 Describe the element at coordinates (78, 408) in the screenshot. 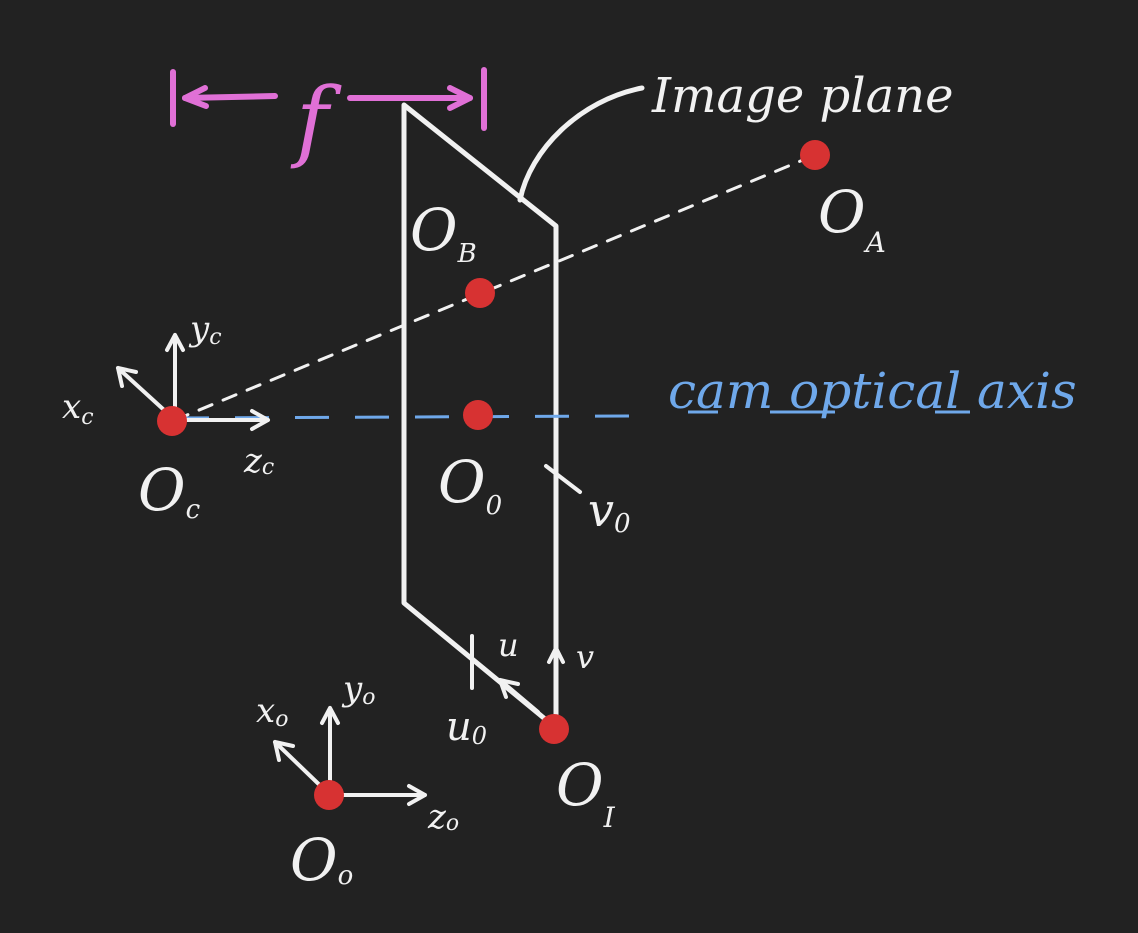

I see `xc-label: xc` at that location.